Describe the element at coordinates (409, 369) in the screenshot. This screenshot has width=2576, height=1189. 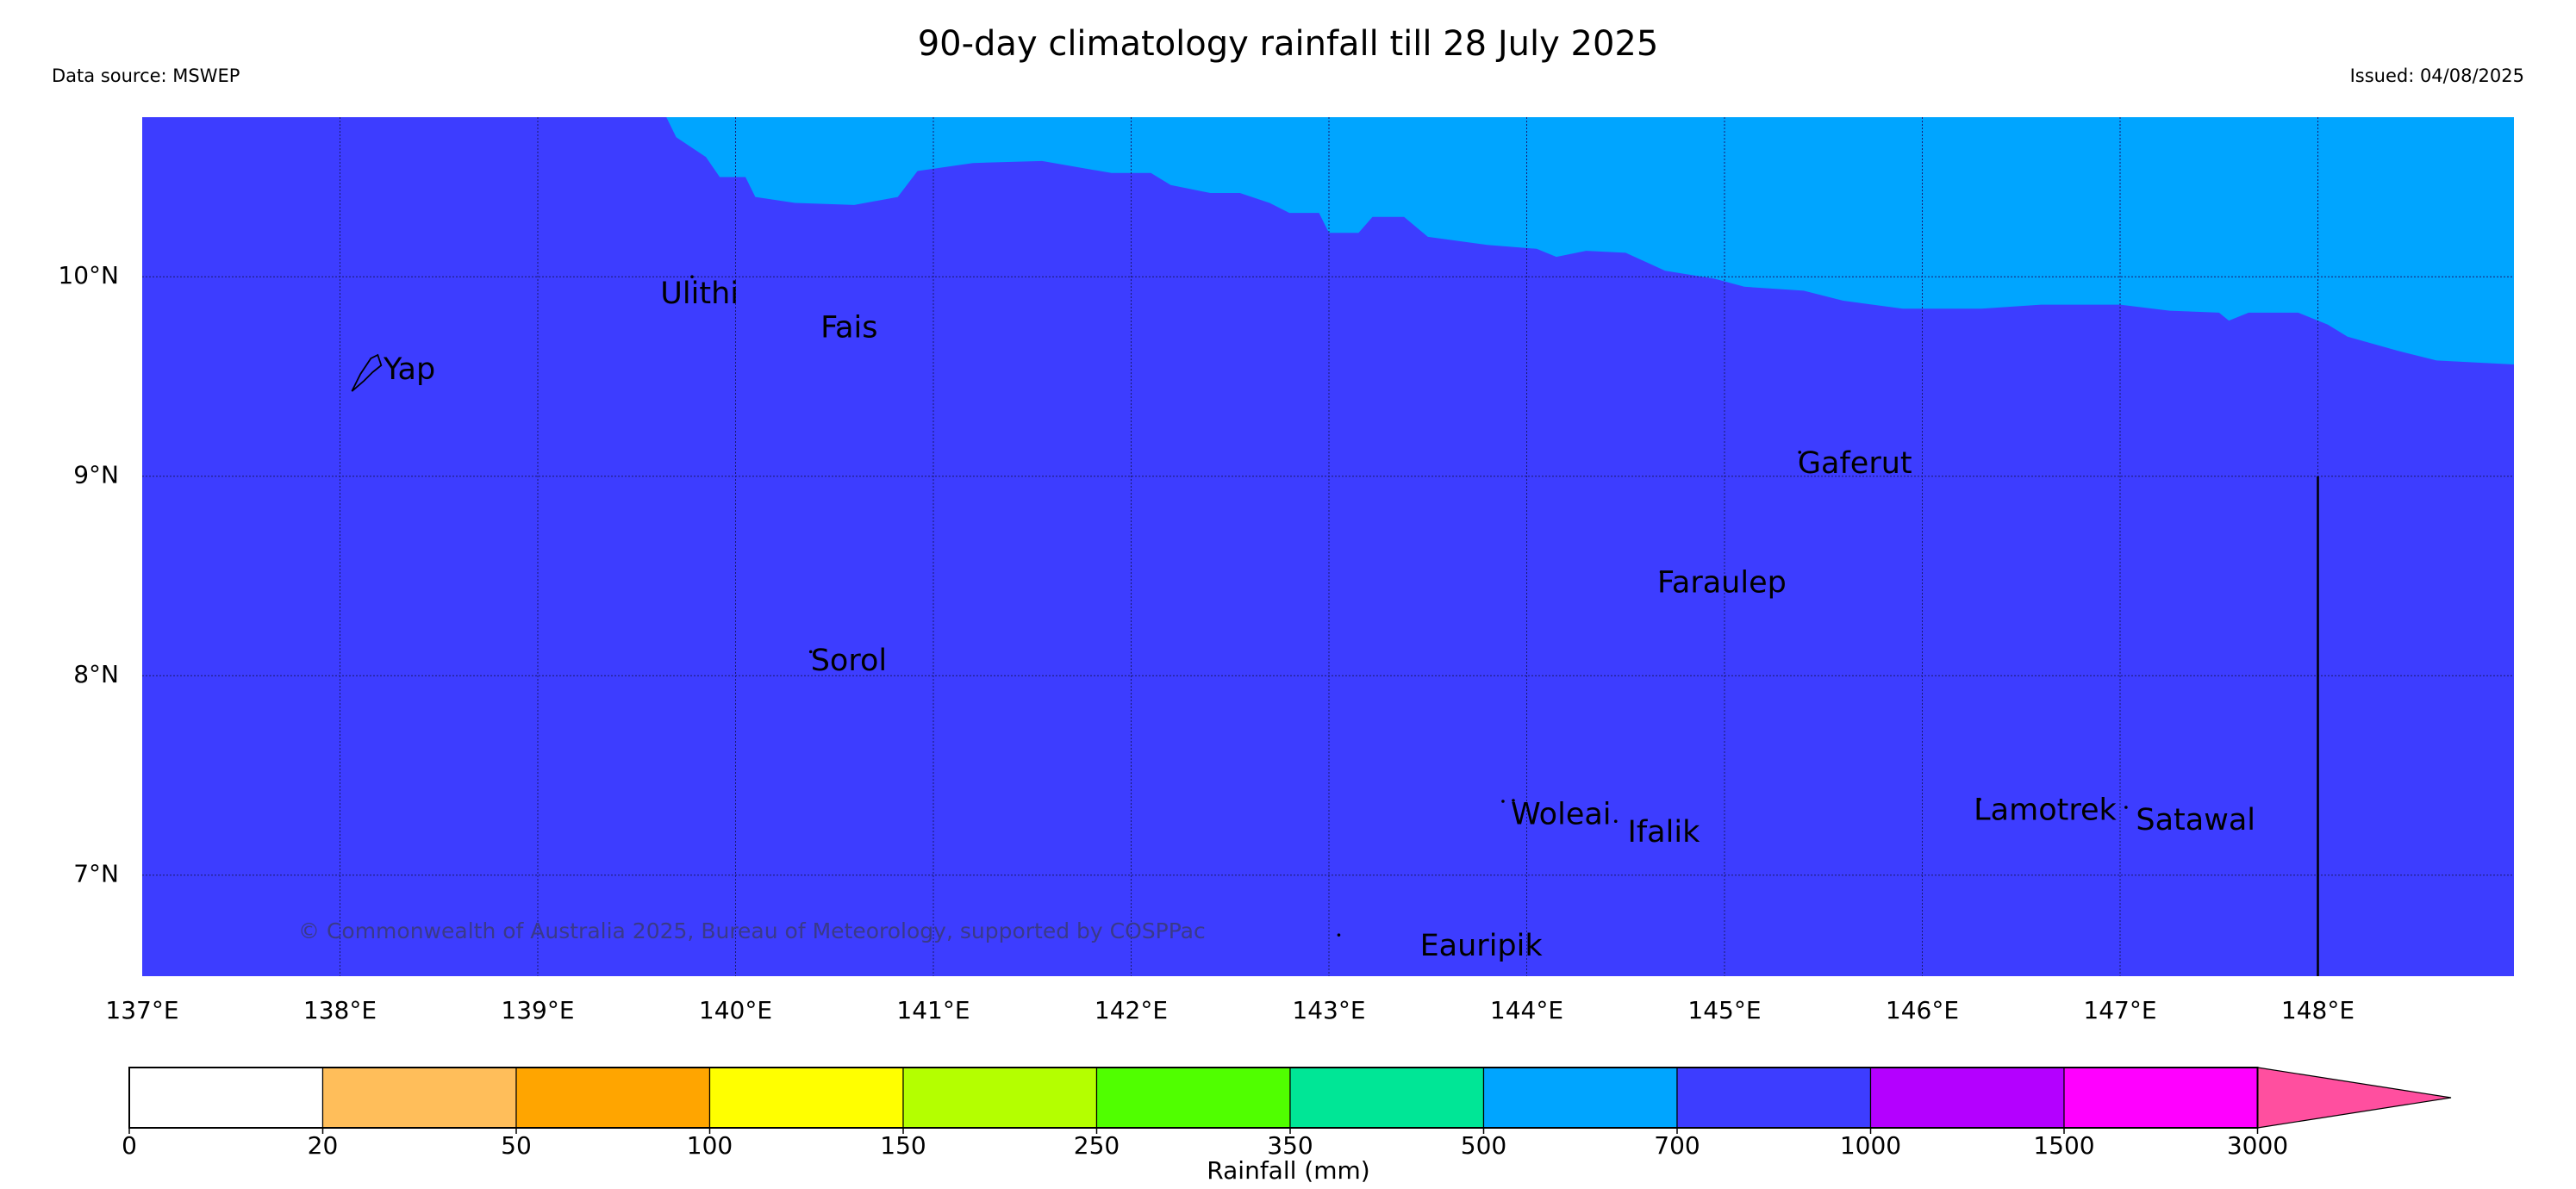
I see `place-label-yap: Yap` at that location.